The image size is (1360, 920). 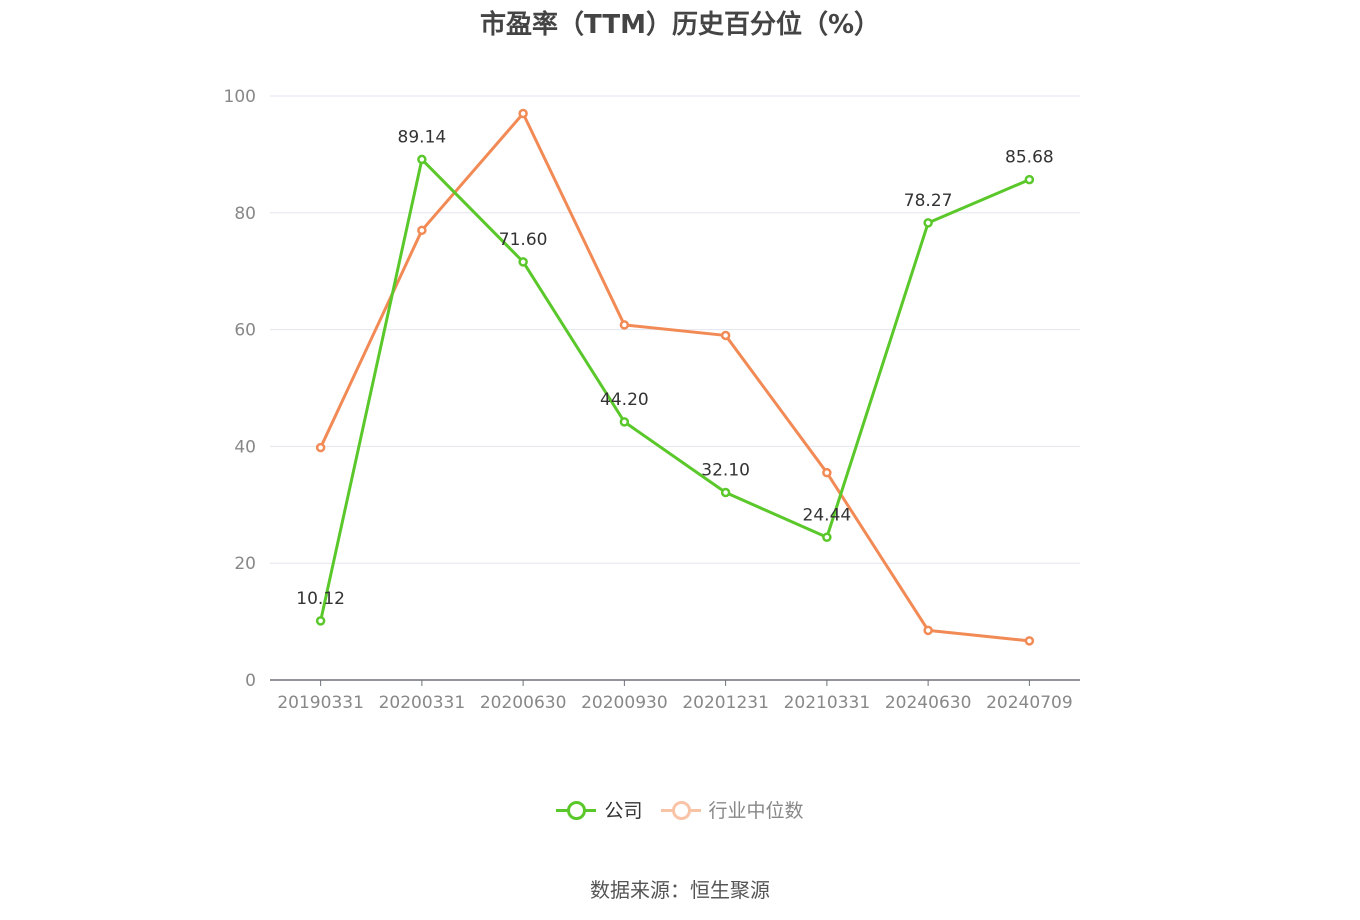 I want to click on y-tick-label: 20, so click(x=245, y=564).